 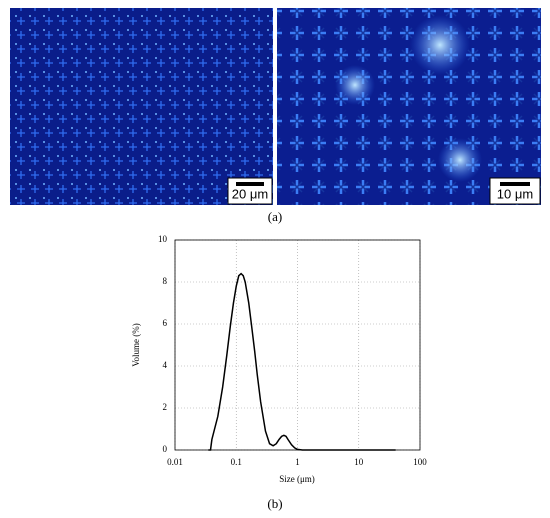 What do you see at coordinates (236, 462) in the screenshot?
I see `x-tick-label: 0.1` at bounding box center [236, 462].